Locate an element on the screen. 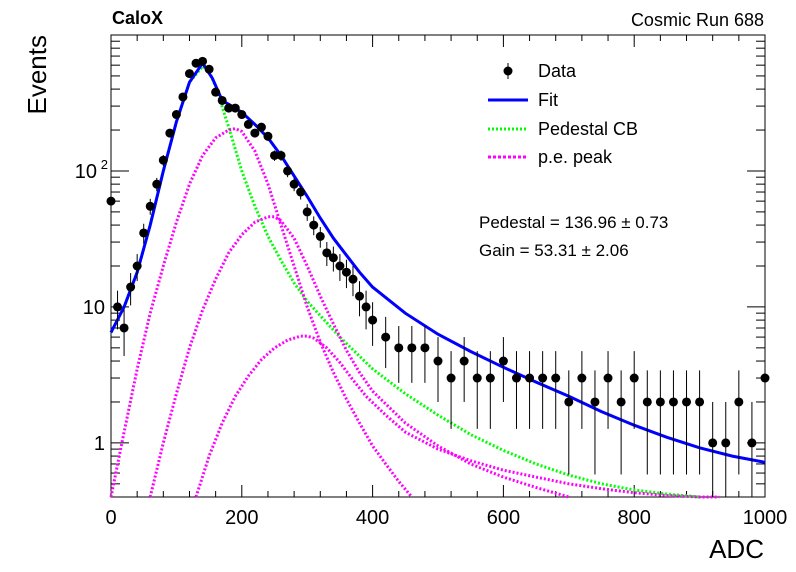 The height and width of the screenshot is (572, 796). legend-data-marker is located at coordinates (508, 71).